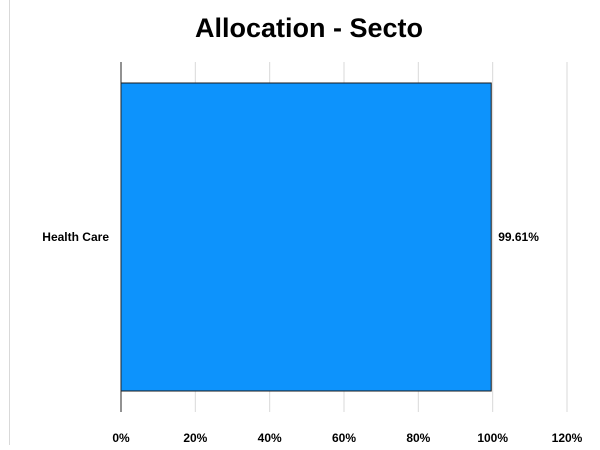  Describe the element at coordinates (418, 438) in the screenshot. I see `x-tick-label: 80%` at that location.